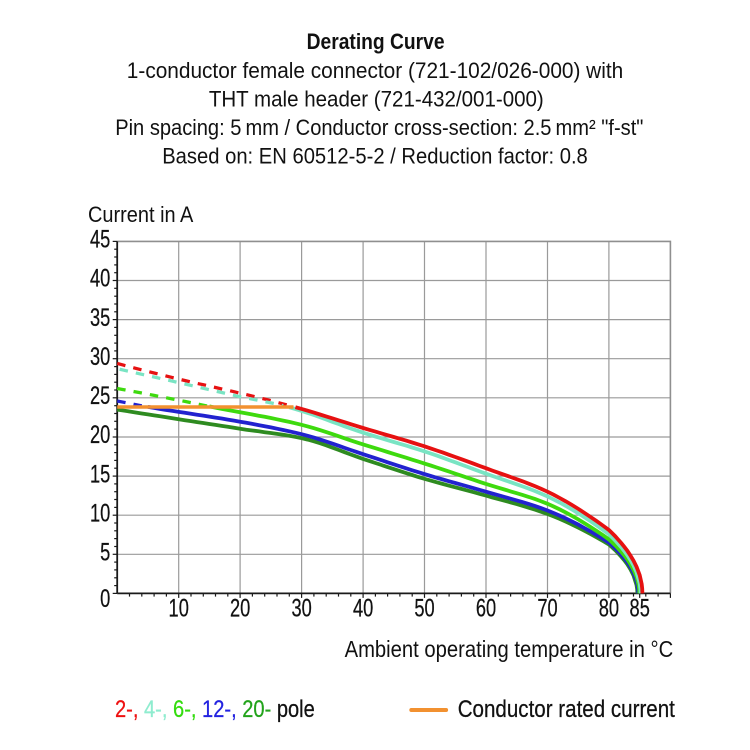 Image resolution: width=750 pixels, height=750 pixels. What do you see at coordinates (141, 215) in the screenshot?
I see `svg-text: Current in A` at bounding box center [141, 215].